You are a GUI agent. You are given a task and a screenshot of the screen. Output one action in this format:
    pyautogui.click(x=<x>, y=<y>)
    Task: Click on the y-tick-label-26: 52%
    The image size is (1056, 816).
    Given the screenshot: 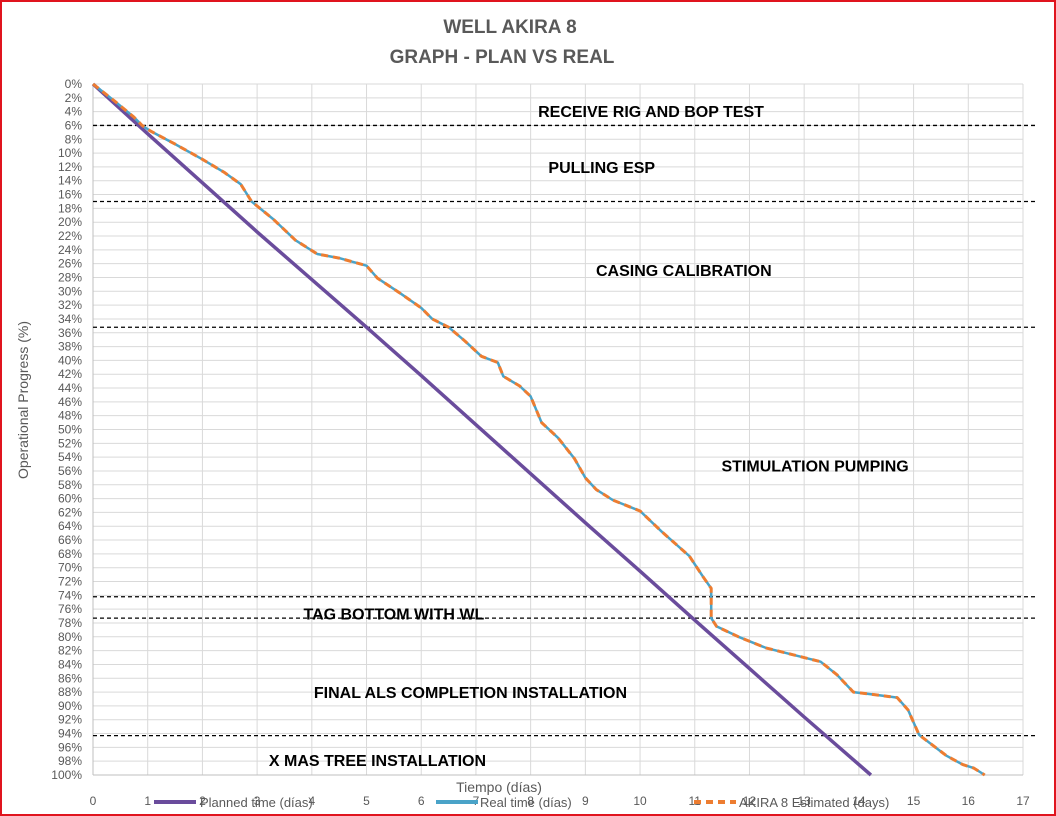 What is the action you would take?
    pyautogui.click(x=70, y=443)
    